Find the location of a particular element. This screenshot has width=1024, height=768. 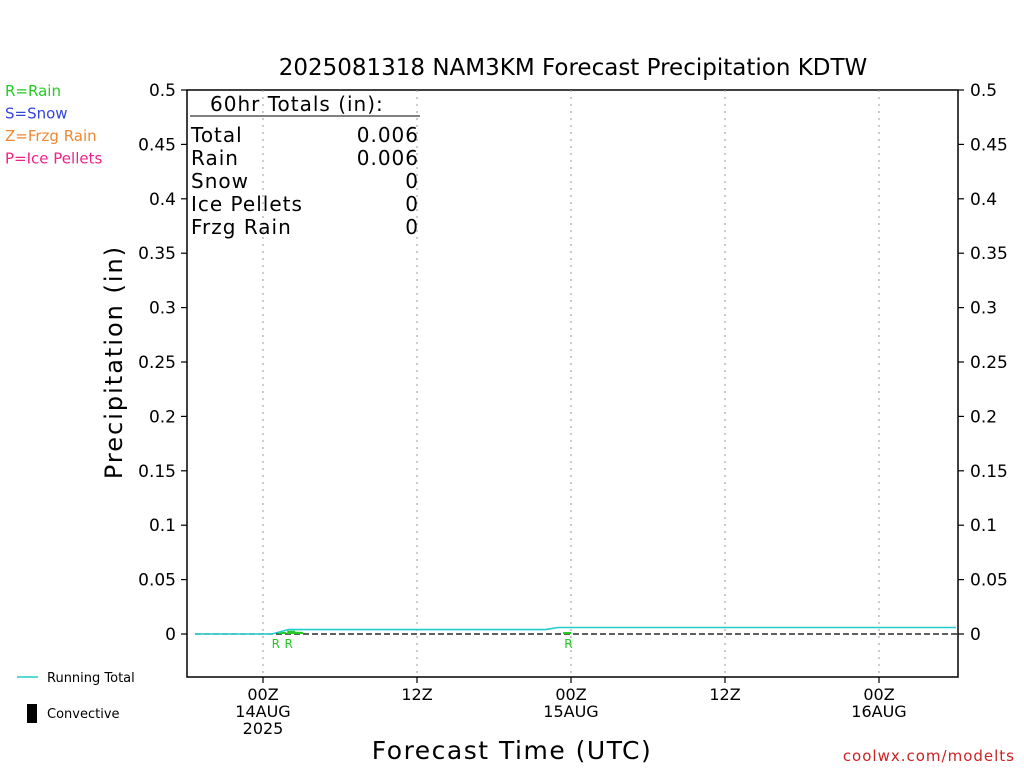

y-tick-label-right: 0.4 is located at coordinates (983, 200).